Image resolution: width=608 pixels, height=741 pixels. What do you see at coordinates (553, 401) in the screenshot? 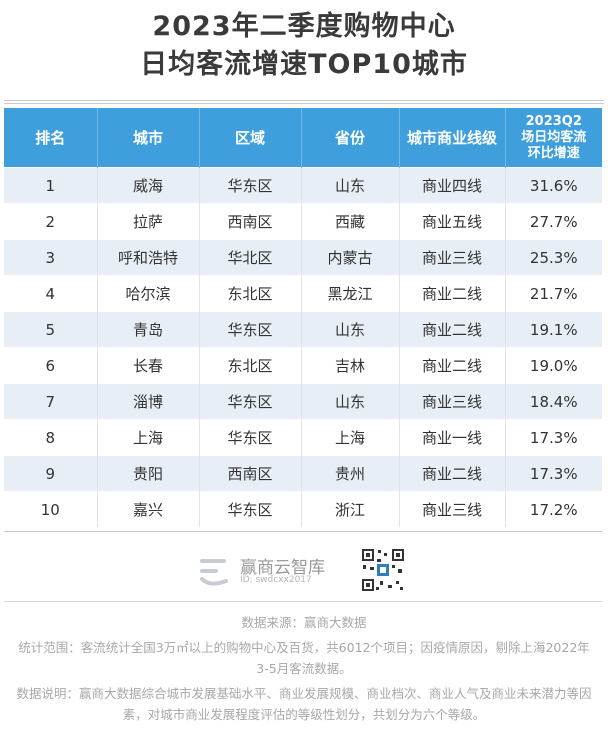
I see `cell-growth: 18.4%` at bounding box center [553, 401].